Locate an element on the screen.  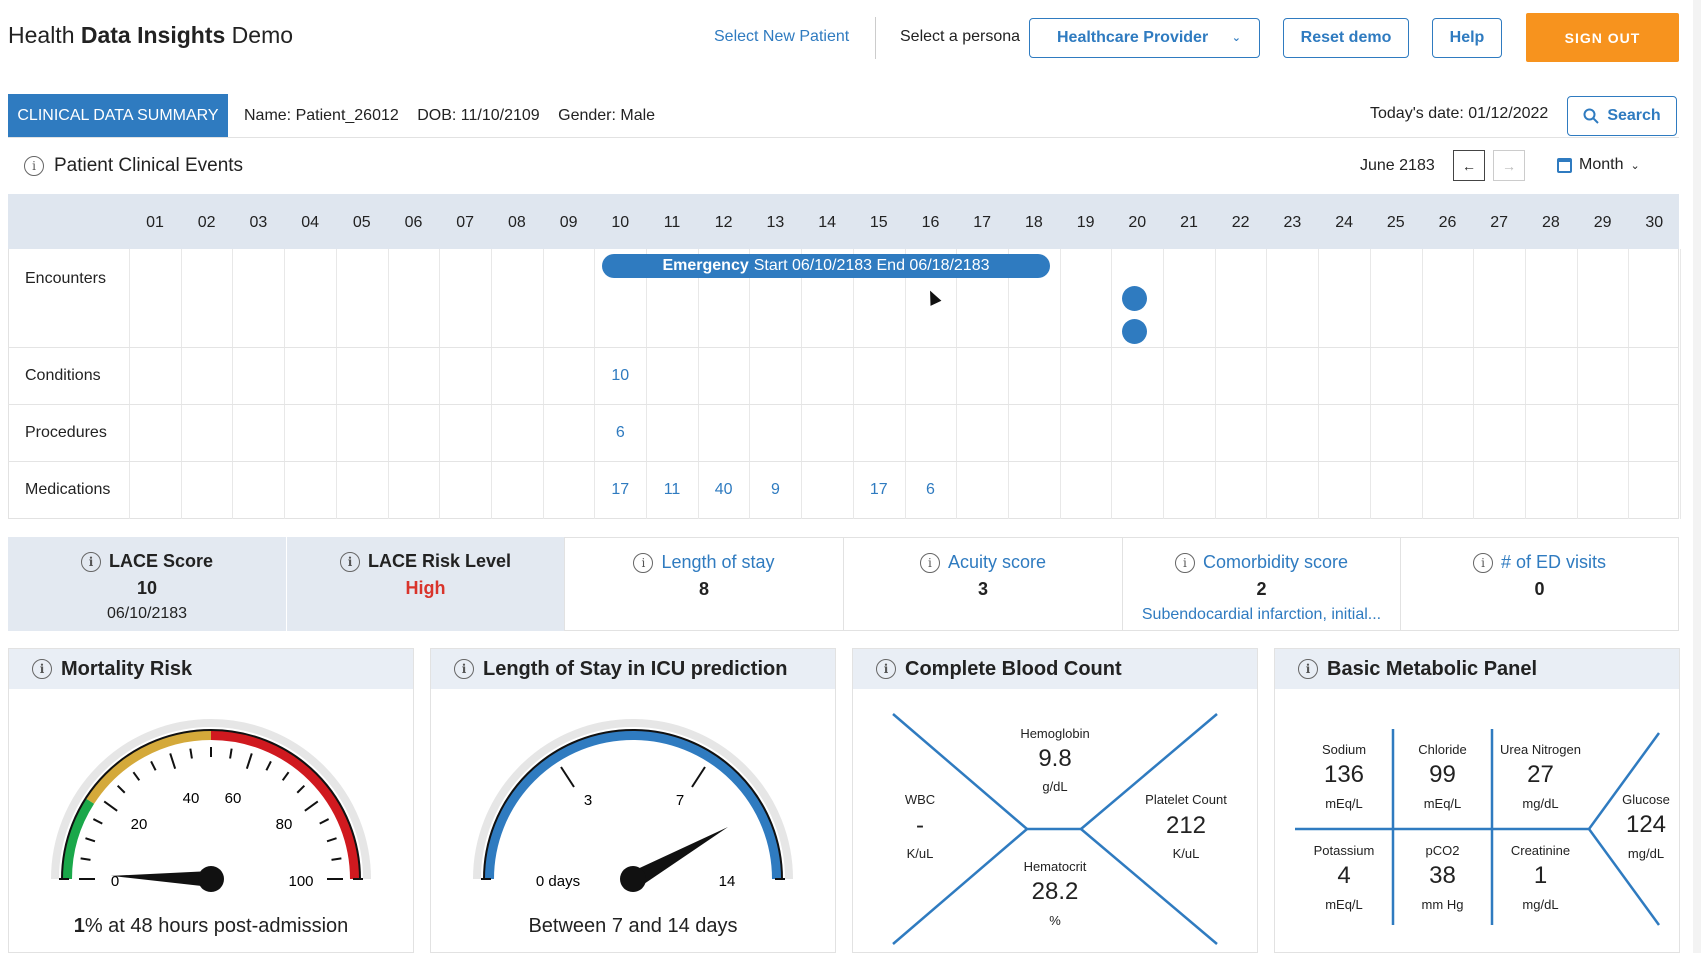
day-header-17: 17 is located at coordinates (982, 222).